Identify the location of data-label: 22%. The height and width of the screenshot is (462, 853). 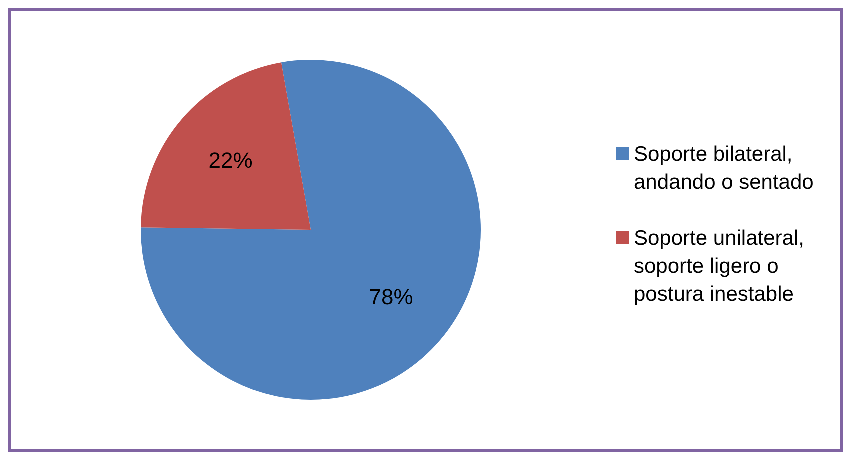
(230, 160).